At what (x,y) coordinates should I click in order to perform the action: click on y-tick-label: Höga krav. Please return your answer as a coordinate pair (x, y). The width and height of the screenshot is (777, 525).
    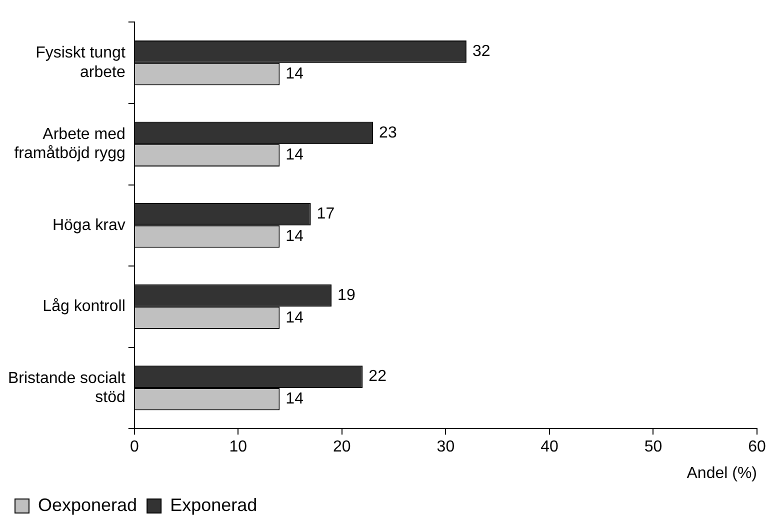
    Looking at the image, I should click on (89, 225).